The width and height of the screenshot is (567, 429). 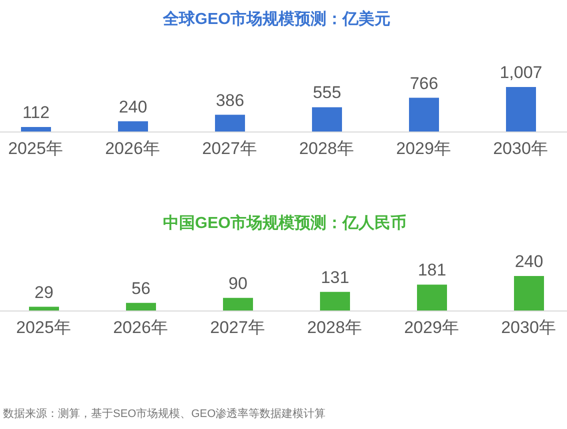 What do you see at coordinates (277, 20) in the screenshot?
I see `chart-title: 全球GEO市场规模预测：亿美元` at bounding box center [277, 20].